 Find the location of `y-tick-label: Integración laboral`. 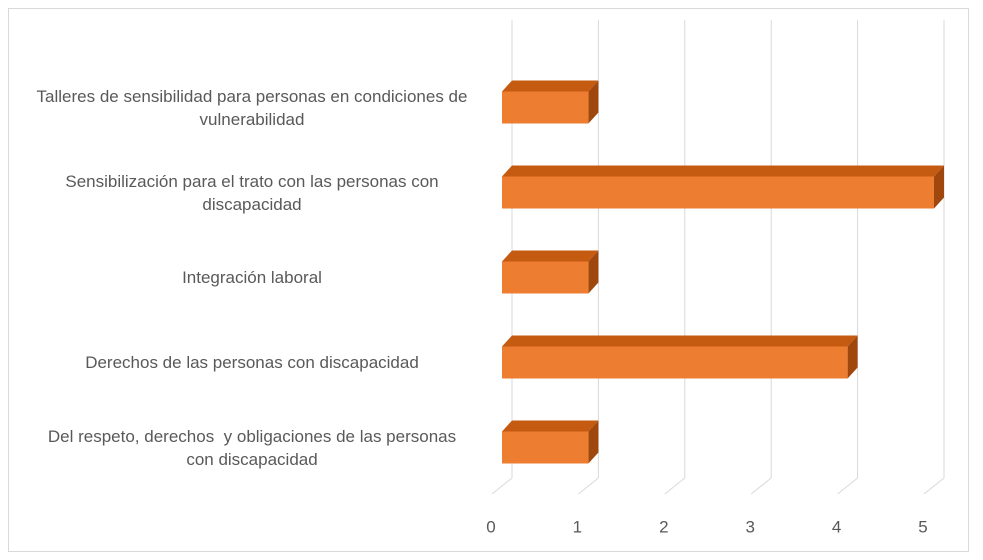

y-tick-label: Integración laboral is located at coordinates (252, 277).